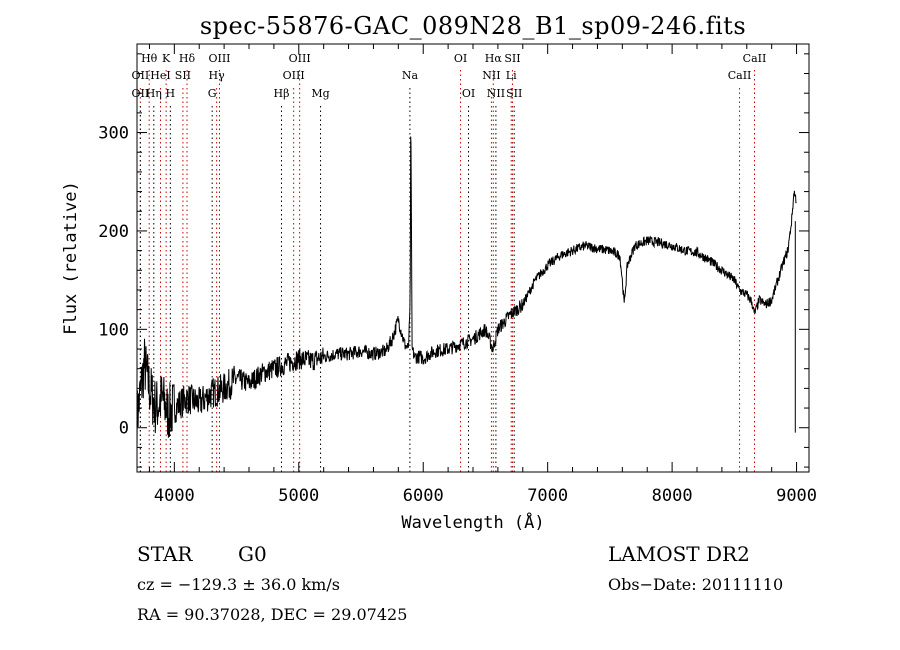 Image resolution: width=900 pixels, height=650 pixels. Describe the element at coordinates (511, 75) in the screenshot. I see `line-marker-label: Li` at that location.